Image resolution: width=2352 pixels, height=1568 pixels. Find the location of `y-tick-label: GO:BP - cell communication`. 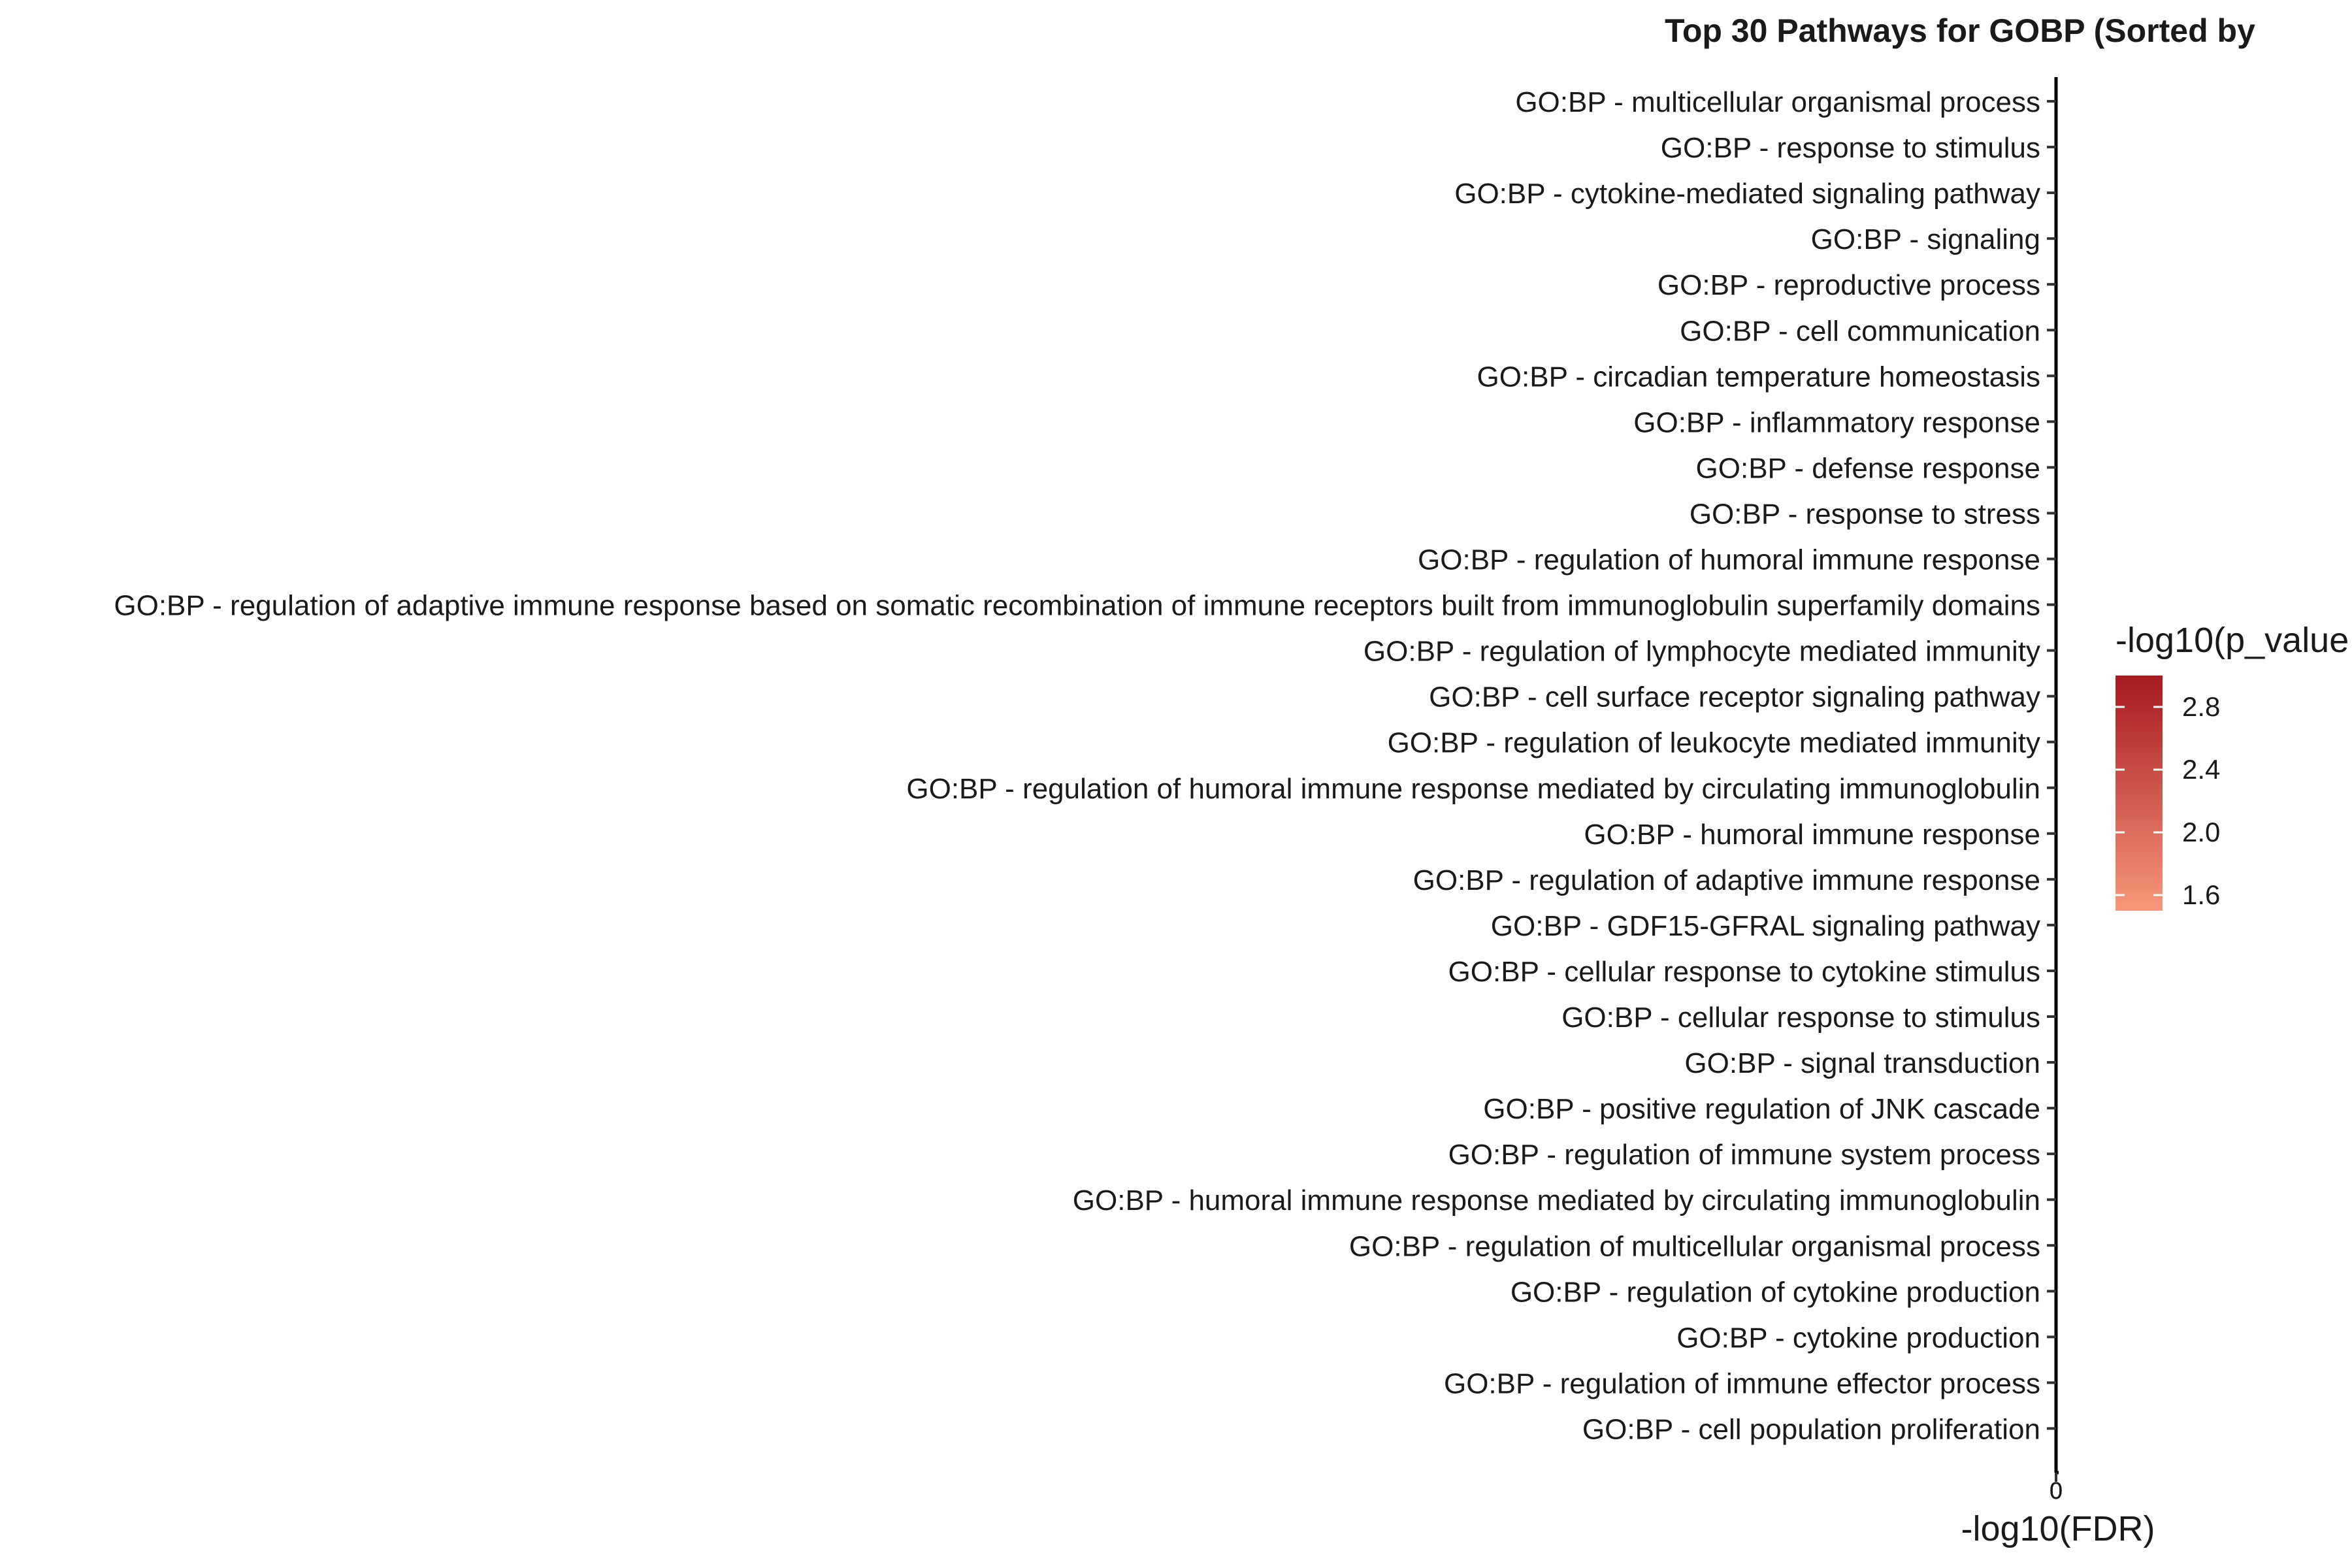

y-tick-label: GO:BP - cell communication is located at coordinates (1860, 331).